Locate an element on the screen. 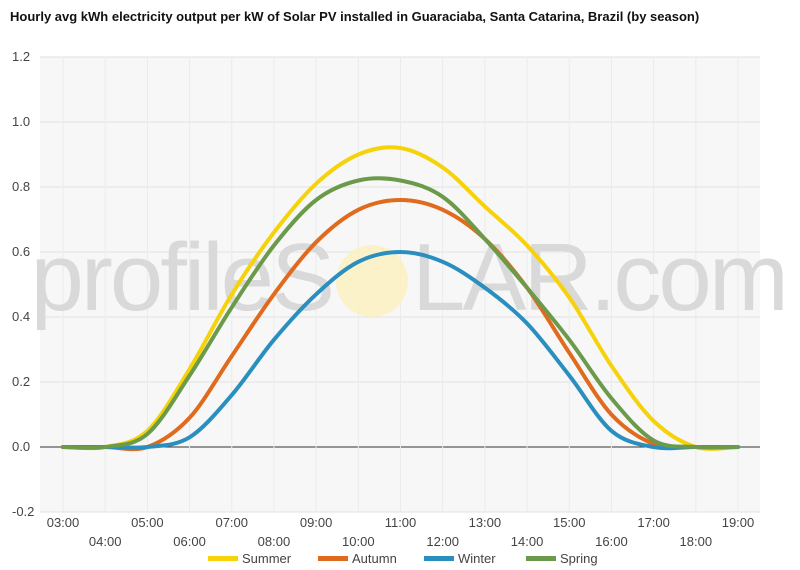  x-tick-label: 19:00 is located at coordinates (738, 522).